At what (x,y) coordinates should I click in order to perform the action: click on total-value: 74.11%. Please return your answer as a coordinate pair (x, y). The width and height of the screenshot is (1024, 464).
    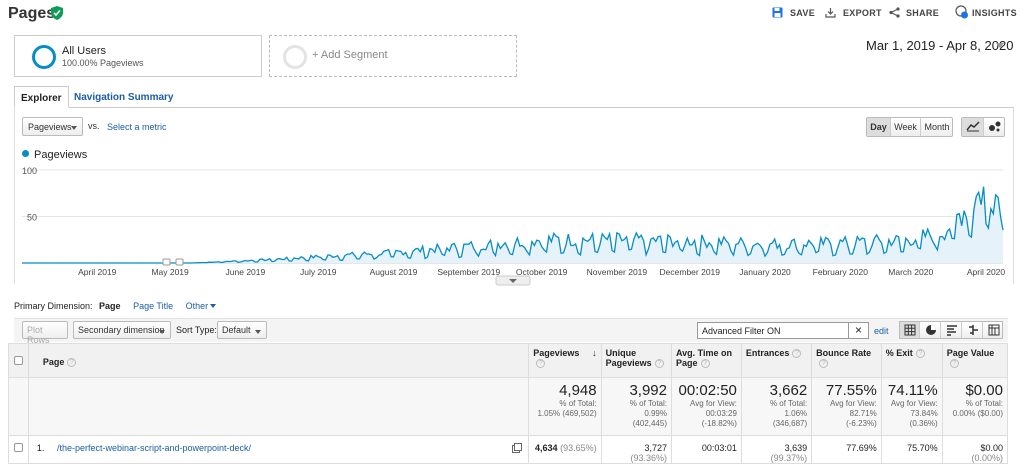
    Looking at the image, I should click on (912, 390).